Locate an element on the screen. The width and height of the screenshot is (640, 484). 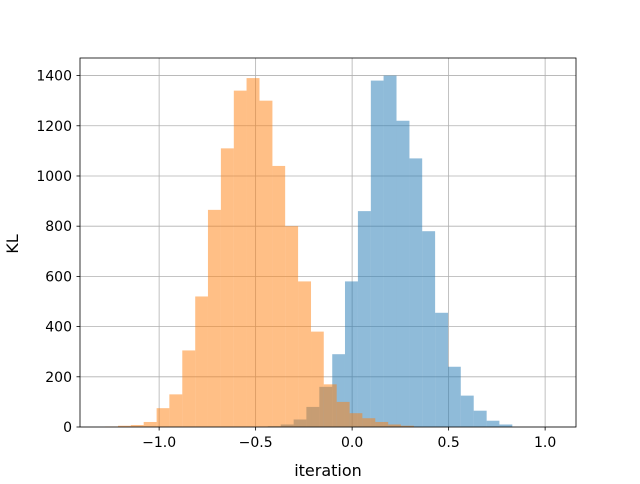
y-axis-ticks: 0 200 400 600 800 1000 1200 1400 is located at coordinates (58, 252).